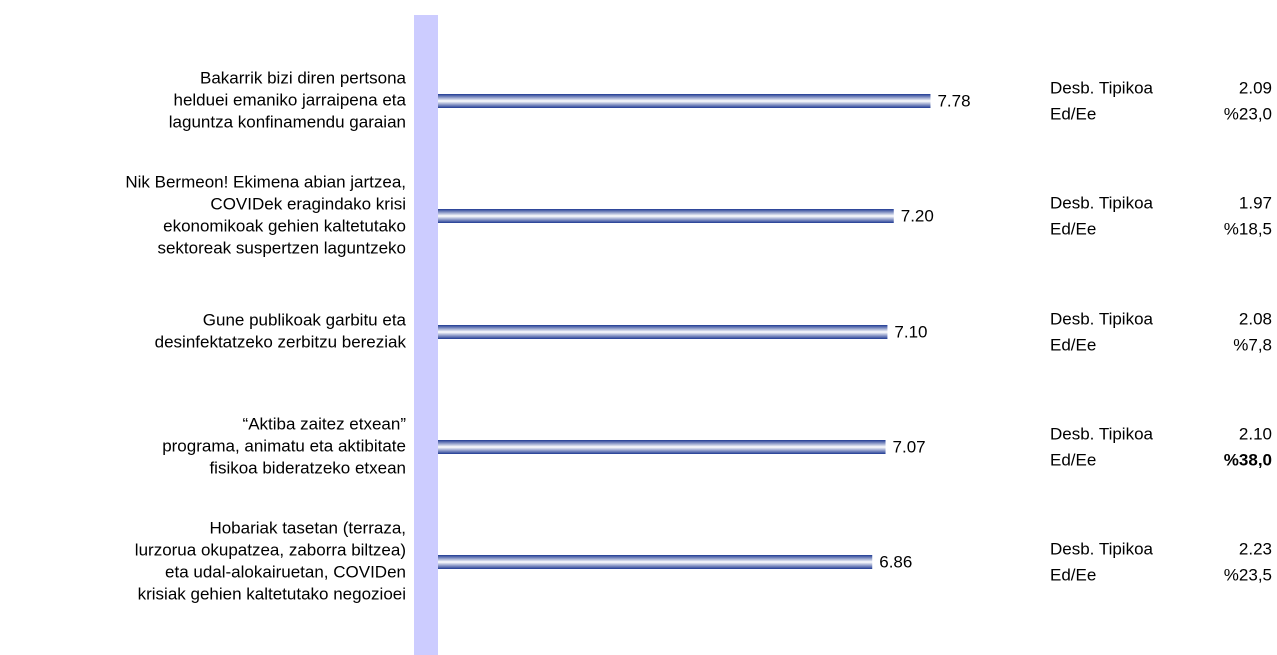 The image size is (1277, 655). What do you see at coordinates (265, 181) in the screenshot?
I see `category-label: Nik Bermeon! Ekimena abian jartzea,` at bounding box center [265, 181].